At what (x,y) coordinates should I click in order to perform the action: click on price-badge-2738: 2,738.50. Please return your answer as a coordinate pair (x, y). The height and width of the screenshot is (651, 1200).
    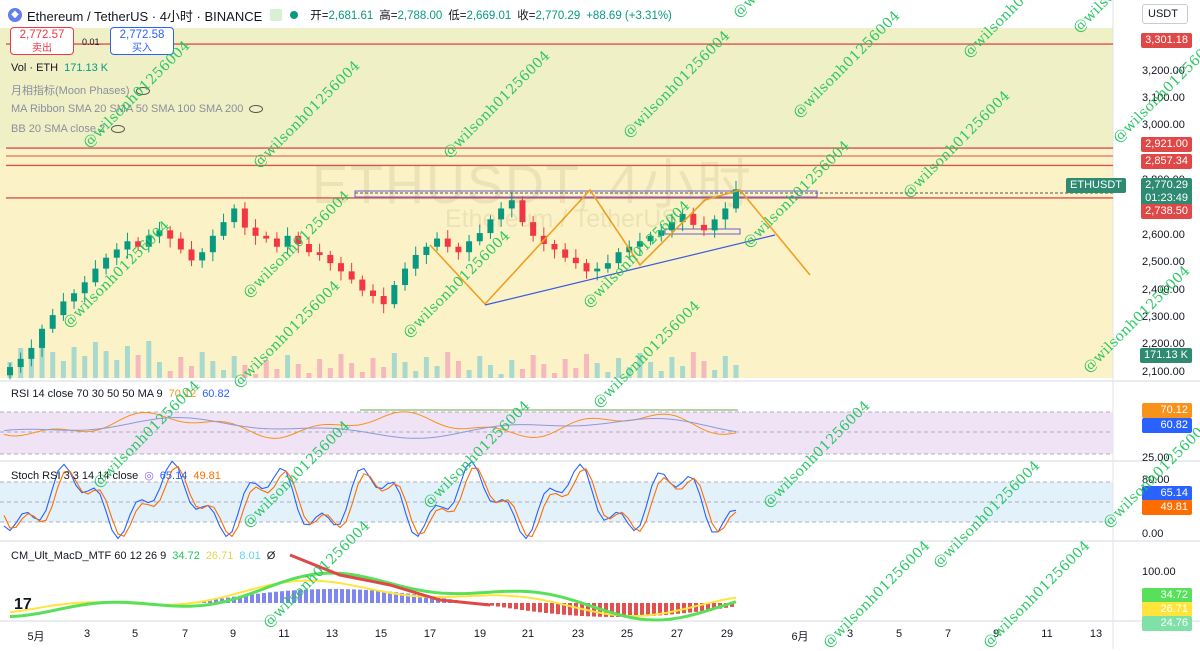
    Looking at the image, I should click on (1166, 211).